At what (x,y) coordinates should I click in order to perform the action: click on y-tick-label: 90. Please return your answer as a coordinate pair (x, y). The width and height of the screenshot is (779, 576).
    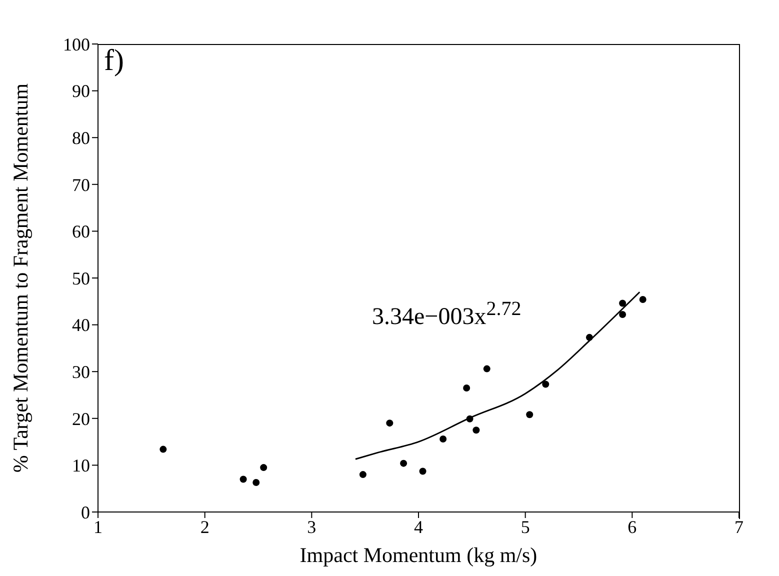
    Looking at the image, I should click on (81, 91).